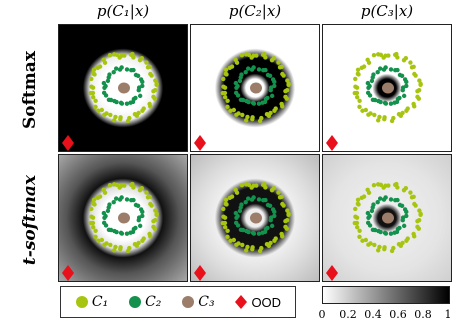 Image resolution: width=458 pixels, height=328 pixels. Describe the element at coordinates (144, 302) in the screenshot. I see `legend-item-c2: C₂` at that location.